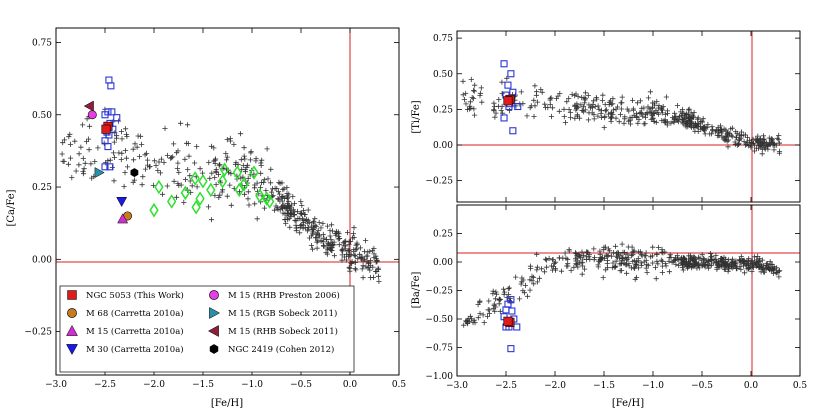 The width and height of the screenshot is (830, 419). What do you see at coordinates (88, 106) in the screenshot?
I see `m-15-rhb-sobeck-2011-marker` at bounding box center [88, 106].